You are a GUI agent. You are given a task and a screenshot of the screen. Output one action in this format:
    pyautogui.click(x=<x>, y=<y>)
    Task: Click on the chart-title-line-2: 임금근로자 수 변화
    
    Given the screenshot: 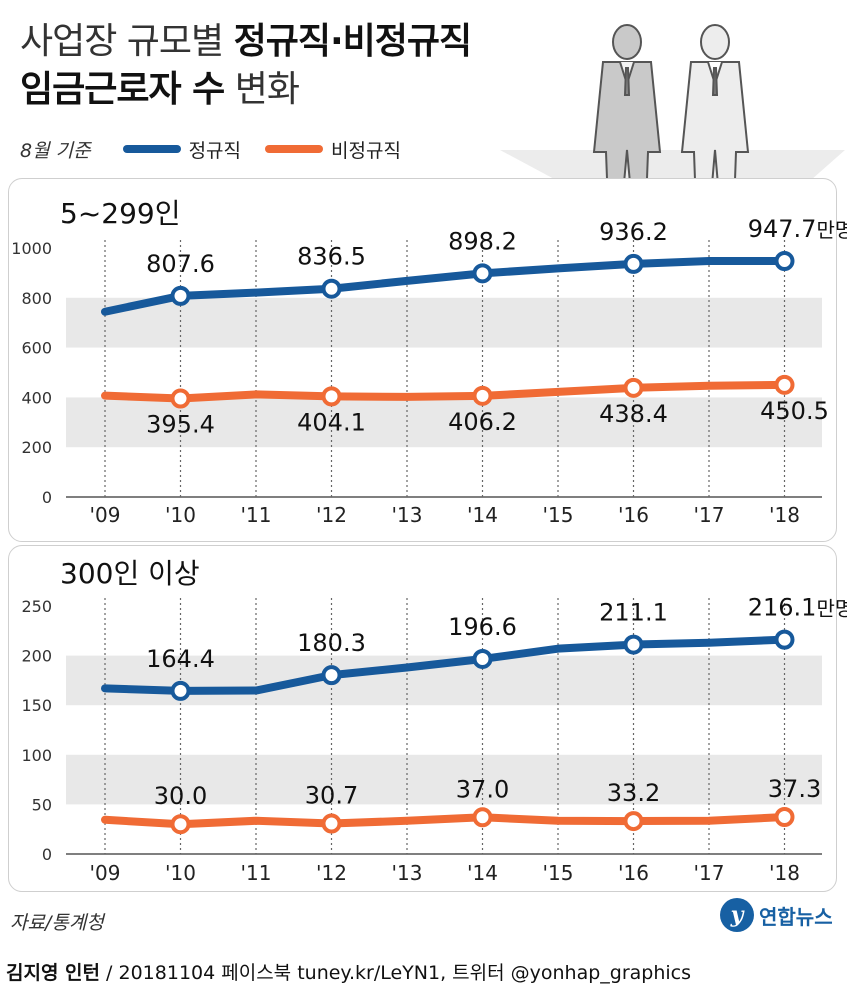 What is the action you would take?
    pyautogui.click(x=160, y=90)
    